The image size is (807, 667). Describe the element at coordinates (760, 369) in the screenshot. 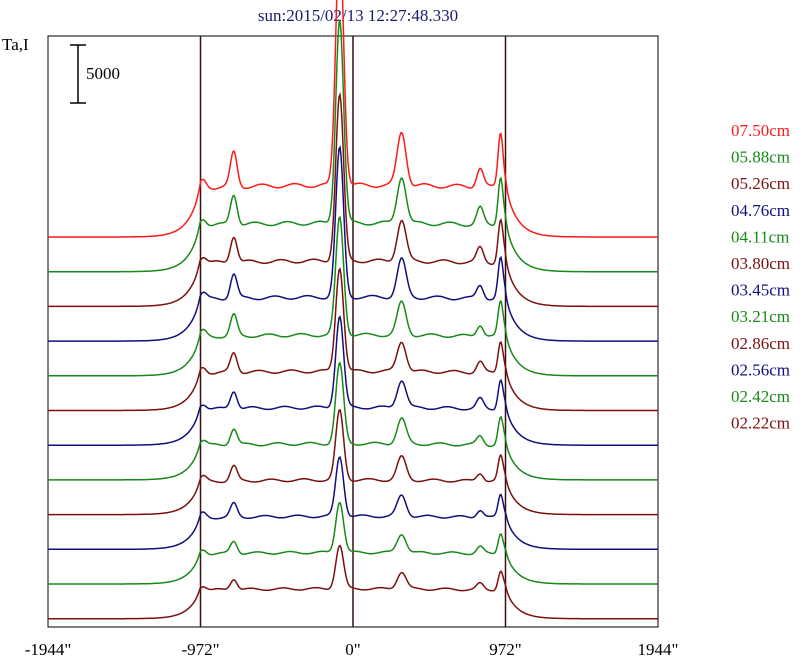

I see `legend-entry: 02.56cm` at that location.